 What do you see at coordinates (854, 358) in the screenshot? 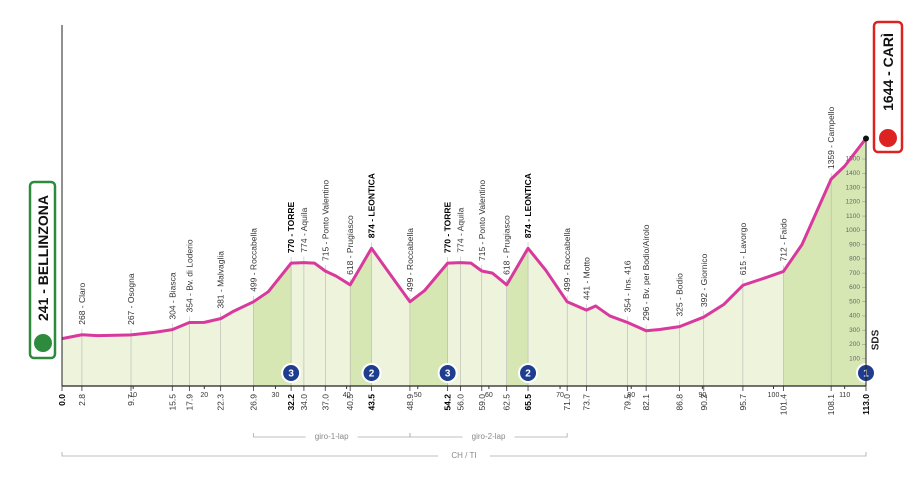
I see `y-tick-label: 100` at bounding box center [854, 358].